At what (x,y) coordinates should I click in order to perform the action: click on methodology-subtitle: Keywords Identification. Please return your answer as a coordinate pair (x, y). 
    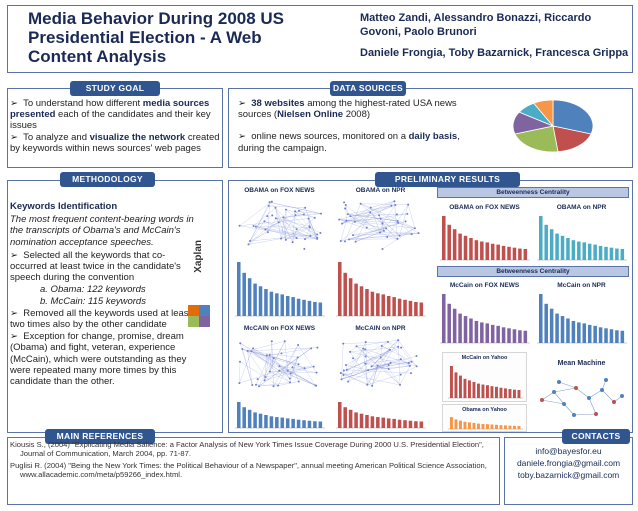
    Looking at the image, I should click on (64, 206).